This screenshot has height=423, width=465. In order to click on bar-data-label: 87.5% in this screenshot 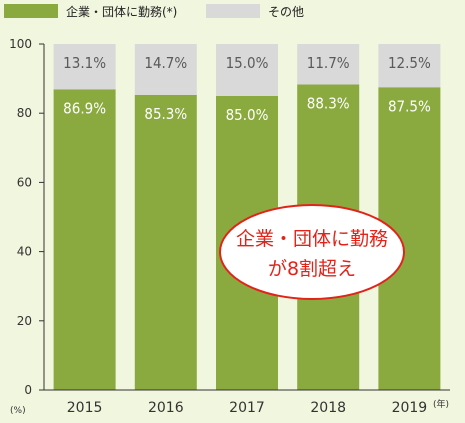, I will do `click(409, 106)`.